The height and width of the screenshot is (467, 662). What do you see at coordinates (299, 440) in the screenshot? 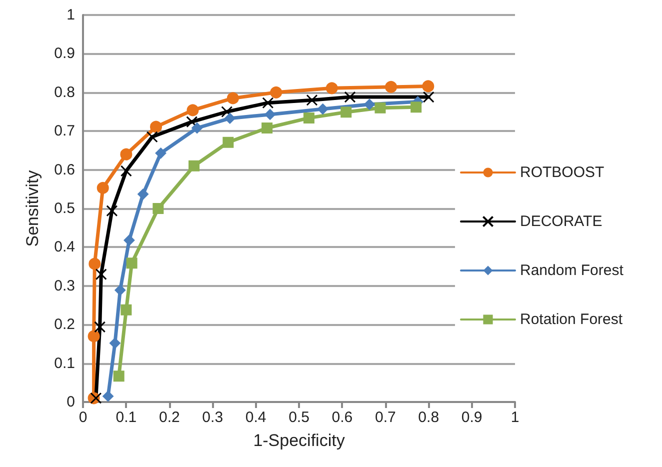
I see `x-axis-title: 1-Specificity` at bounding box center [299, 440].